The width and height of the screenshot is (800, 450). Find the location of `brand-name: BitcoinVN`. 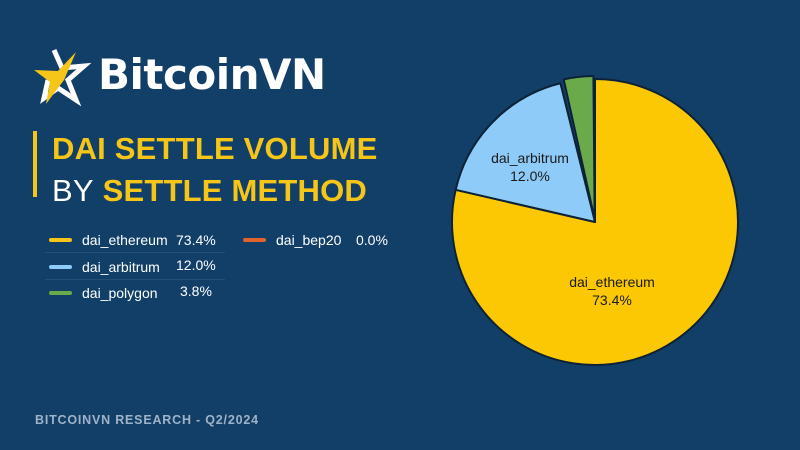

brand-name: BitcoinVN is located at coordinates (212, 74).